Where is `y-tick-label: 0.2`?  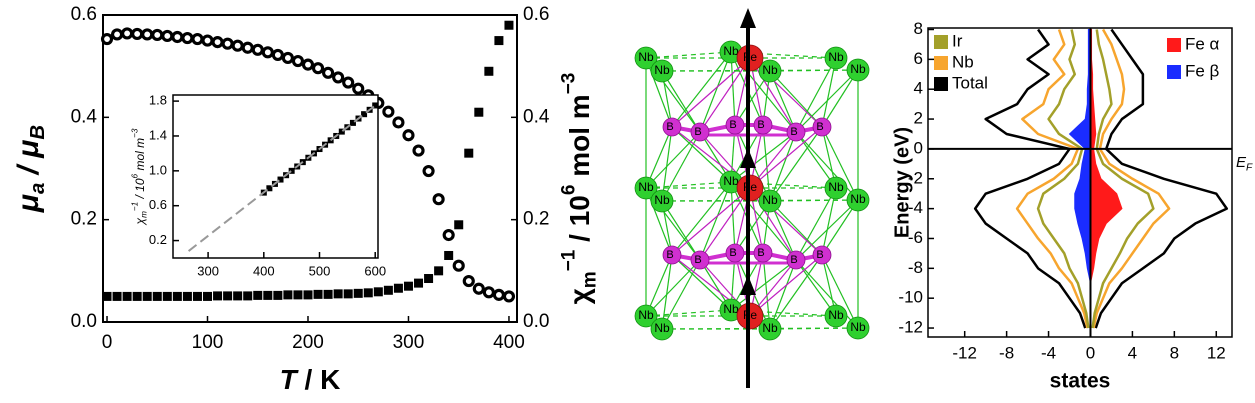 y-tick-label: 0.2 is located at coordinates (158, 239).